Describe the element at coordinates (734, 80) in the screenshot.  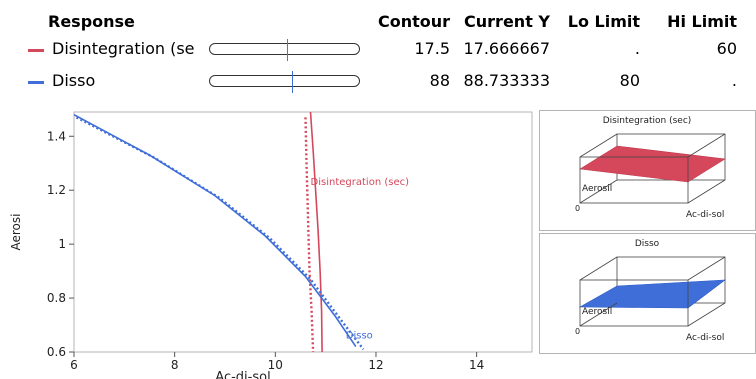
I see `hi-limit-disso: .` at that location.